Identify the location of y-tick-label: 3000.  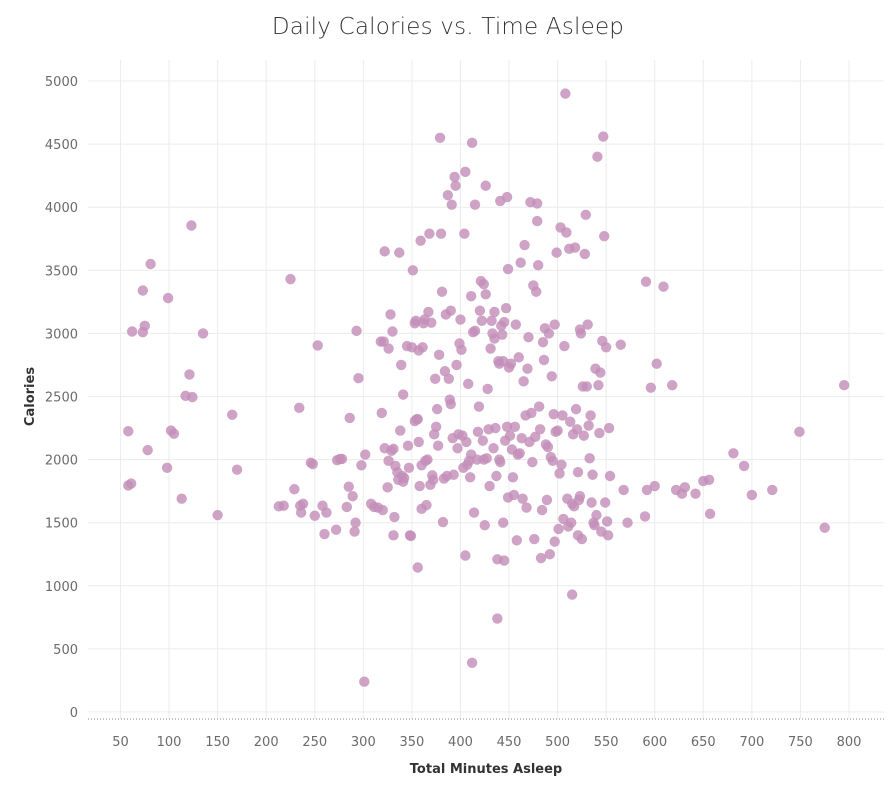
(61, 334).